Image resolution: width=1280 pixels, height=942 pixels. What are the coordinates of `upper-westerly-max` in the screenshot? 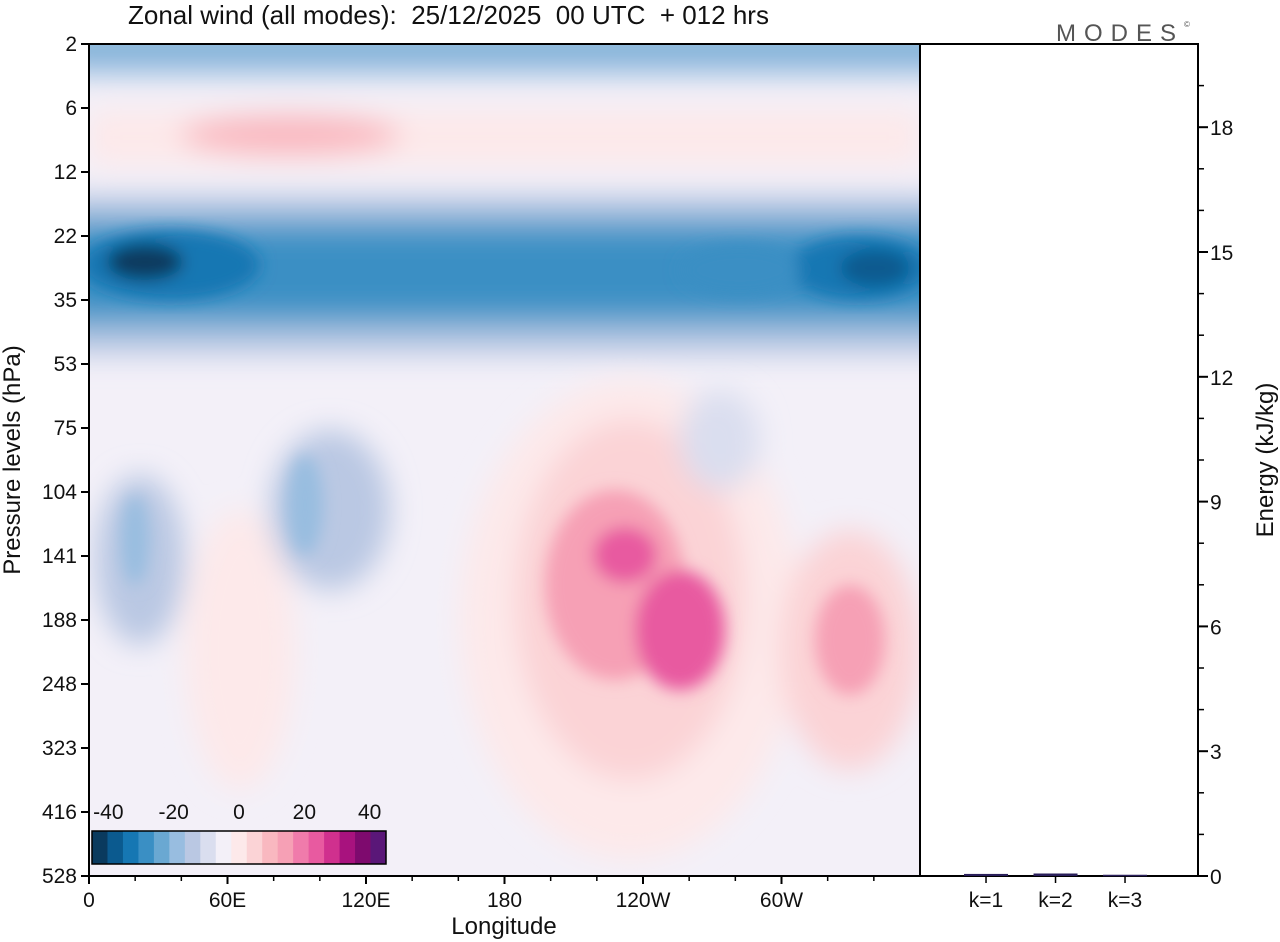 It's located at (290, 135).